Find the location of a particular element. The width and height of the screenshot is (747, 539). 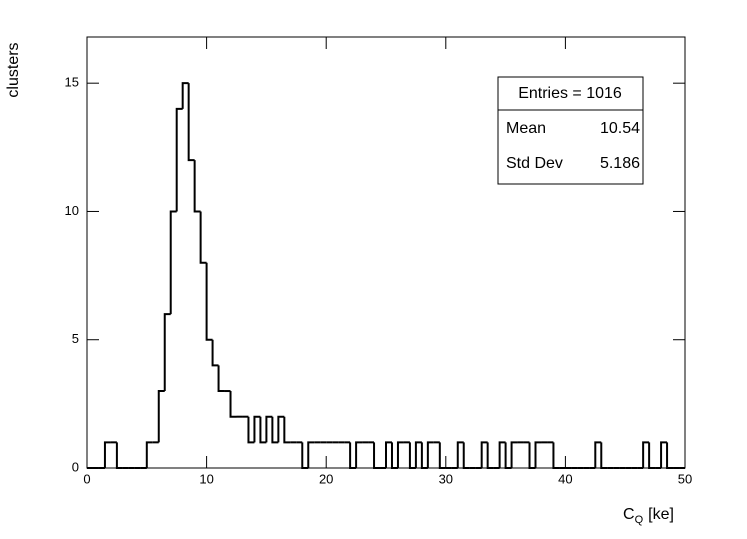

stats-box: Entries = 1016 Mean 10.54 Std Dev 5.186 is located at coordinates (570, 130).